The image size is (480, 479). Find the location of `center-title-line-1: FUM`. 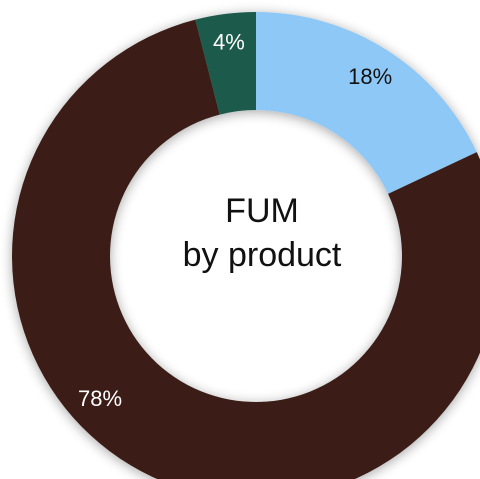

center-title-line-1: FUM is located at coordinates (262, 211).